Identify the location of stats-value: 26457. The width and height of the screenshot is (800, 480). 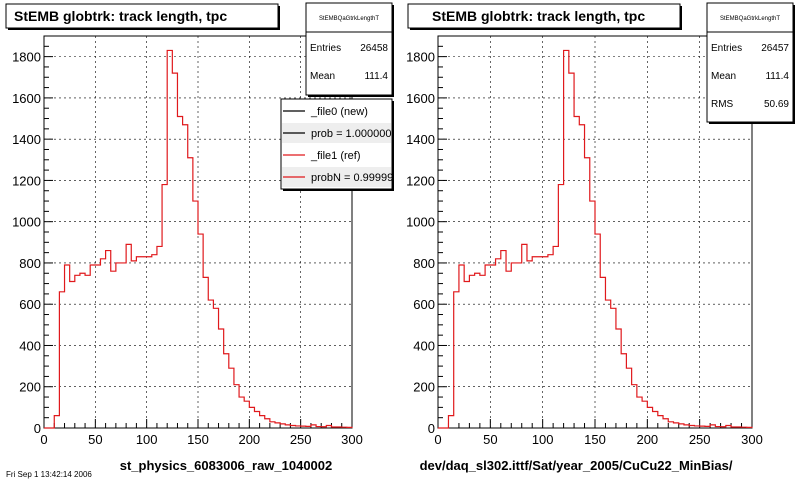
(775, 48).